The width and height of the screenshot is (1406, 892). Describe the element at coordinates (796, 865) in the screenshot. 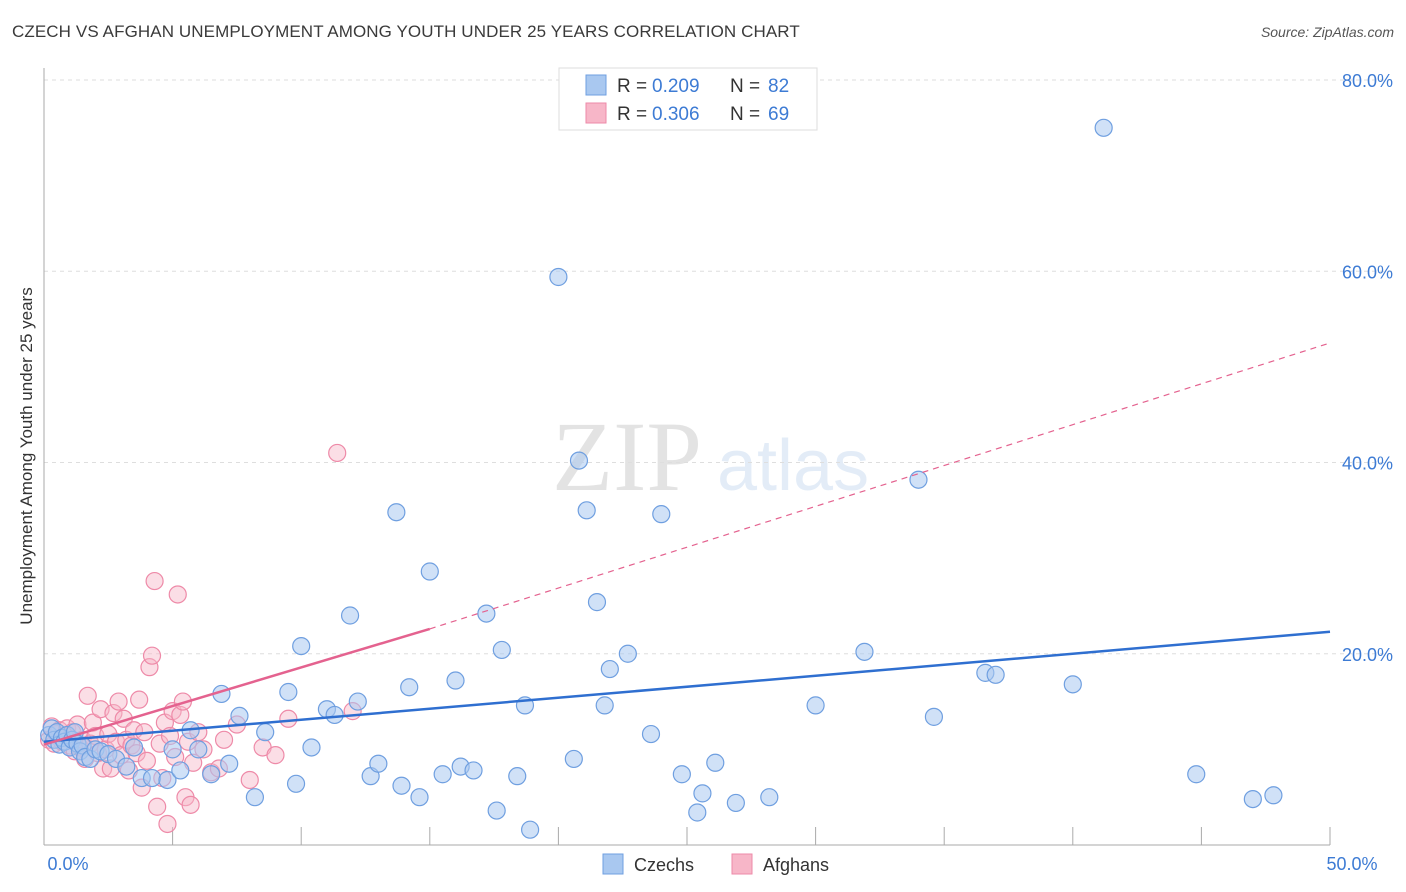

I see `bottom-legend-afghans: Afghans` at that location.